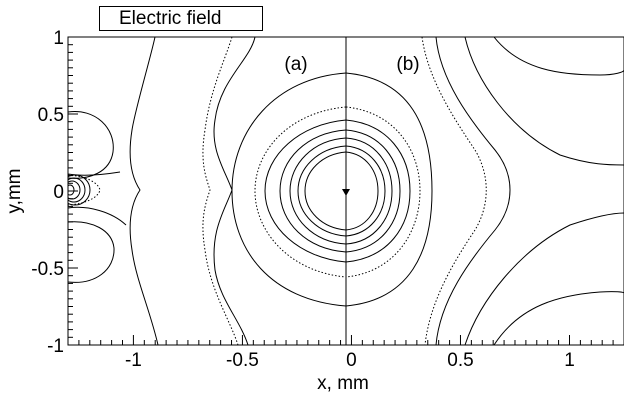  I want to click on contour-center-b6, so click(362, 191).